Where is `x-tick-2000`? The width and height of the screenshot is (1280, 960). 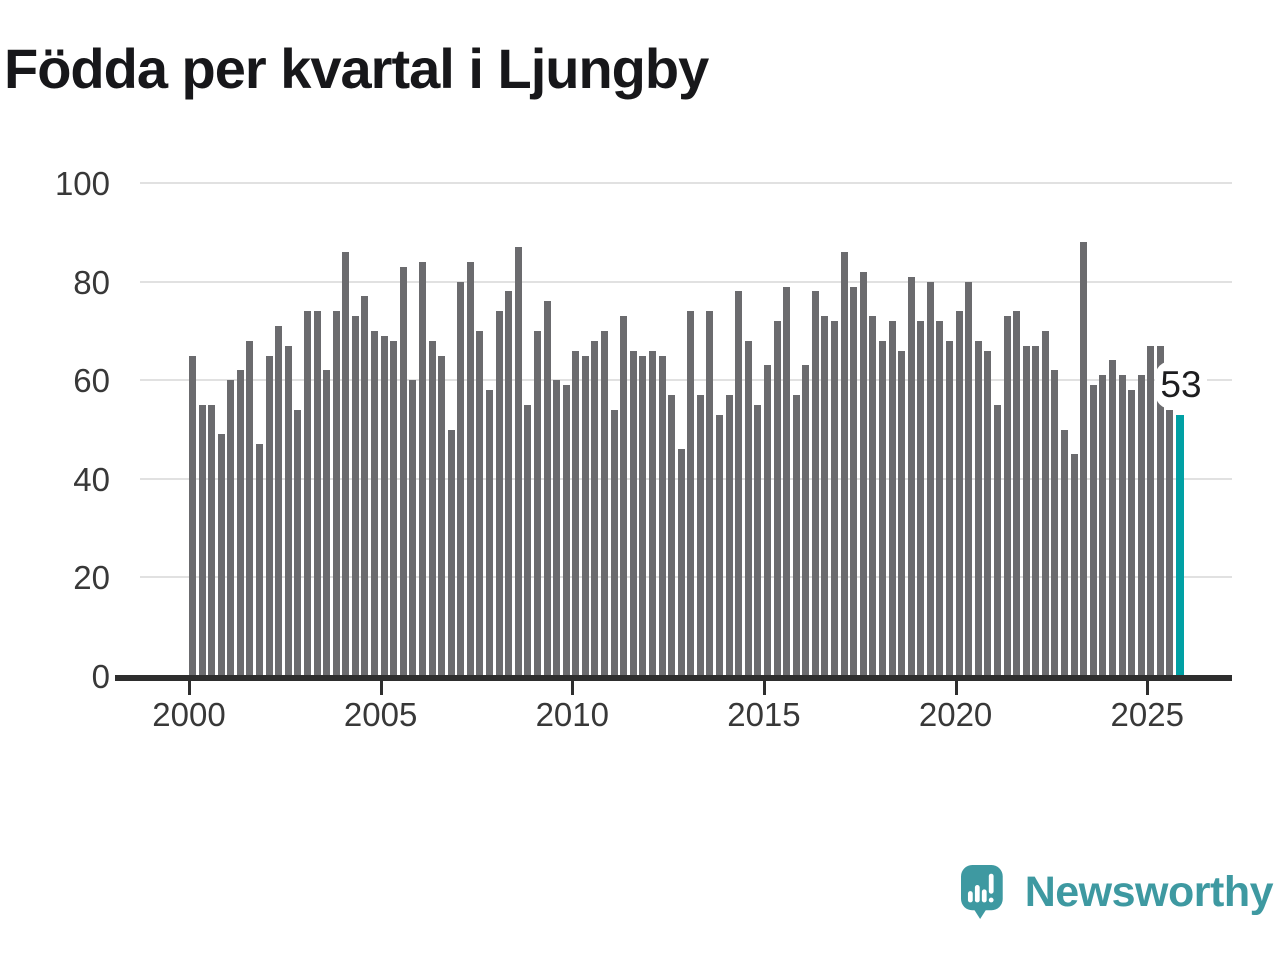 x-tick-2000 is located at coordinates (189, 688).